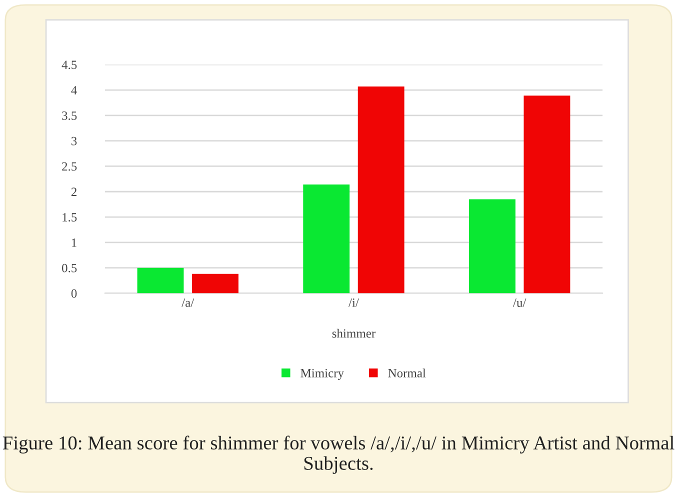 The width and height of the screenshot is (677, 497). What do you see at coordinates (74, 242) in the screenshot?
I see `y-tick-label: 1` at bounding box center [74, 242].